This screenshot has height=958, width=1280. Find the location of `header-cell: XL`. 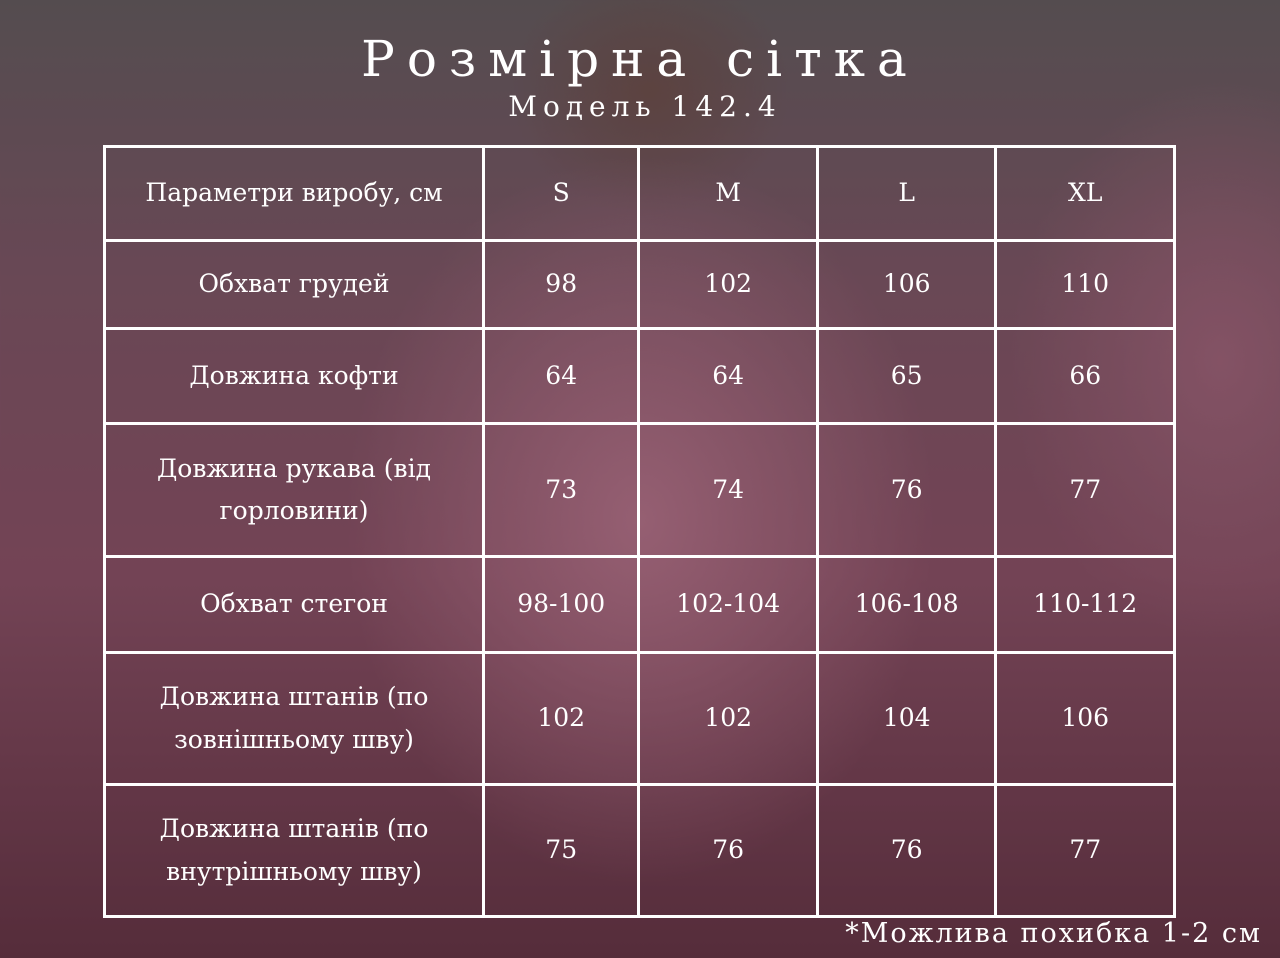

header-cell: XL is located at coordinates (1085, 193).